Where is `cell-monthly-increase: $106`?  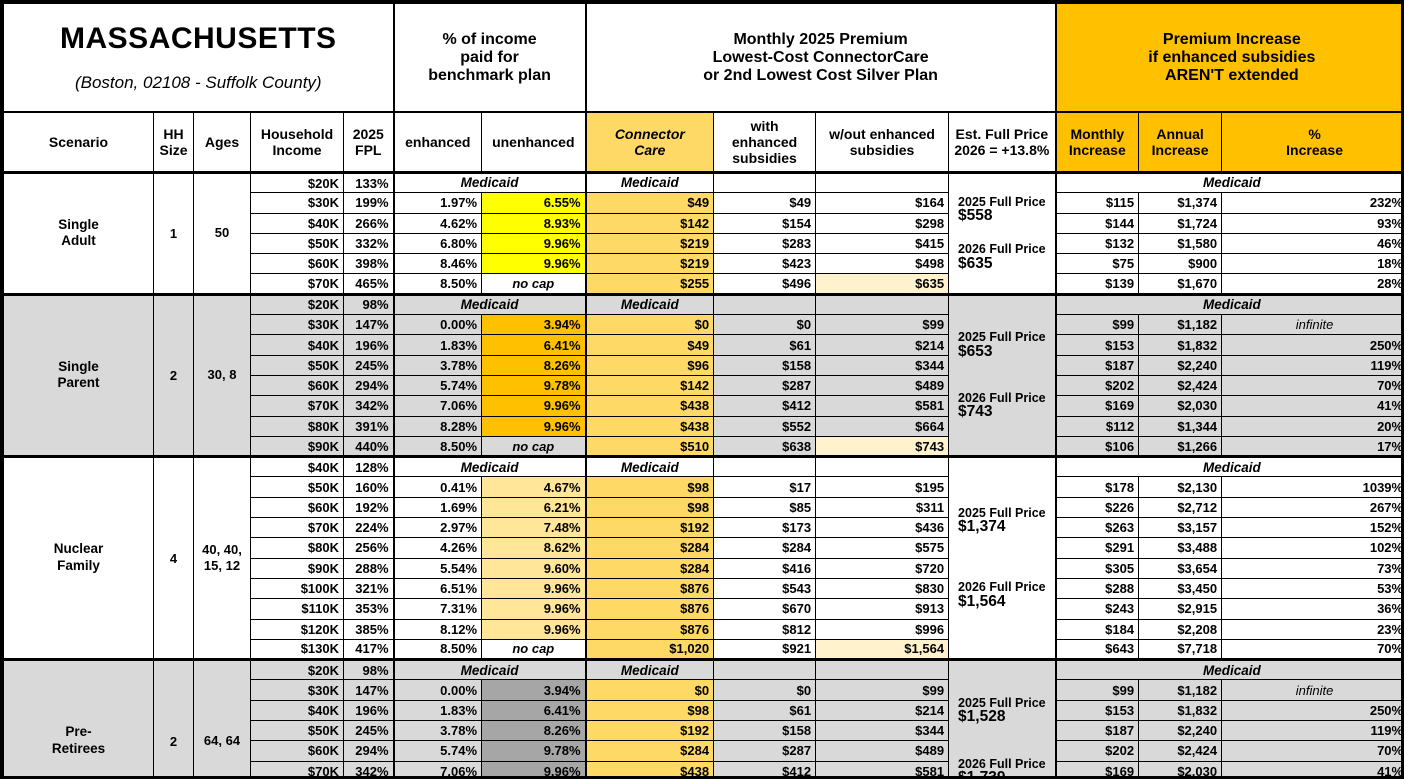 cell-monthly-increase: $106 is located at coordinates (1097, 446).